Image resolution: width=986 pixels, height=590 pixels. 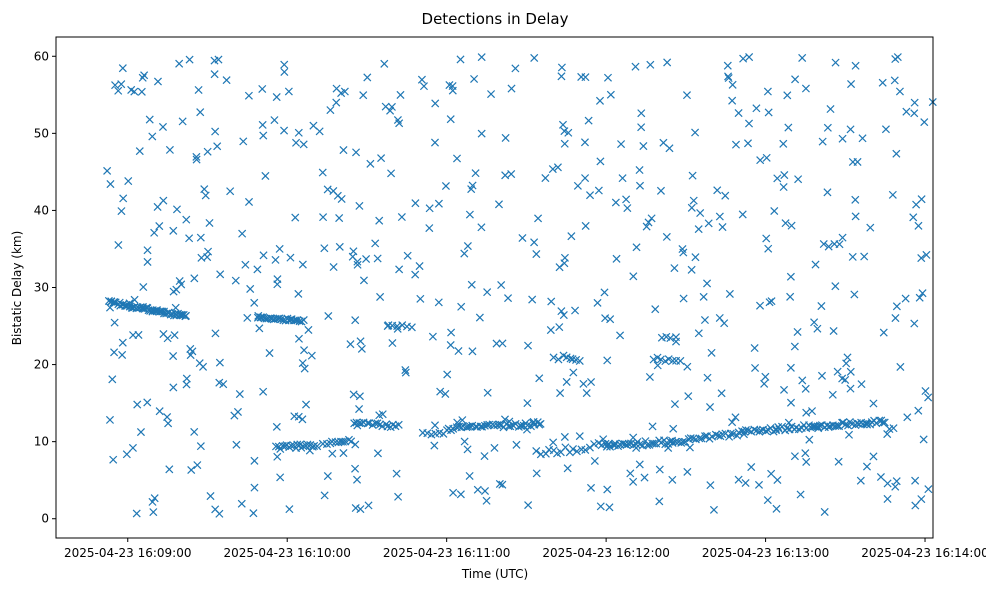 What do you see at coordinates (41, 442) in the screenshot?
I see `y-tick-label: 10` at bounding box center [41, 442].